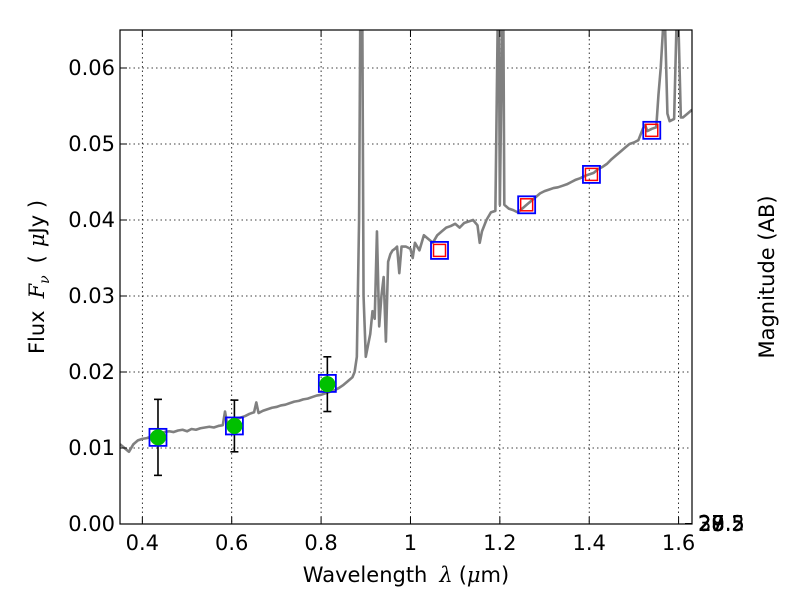  I want to click on y2-tick-label: 29, so click(711, 524).